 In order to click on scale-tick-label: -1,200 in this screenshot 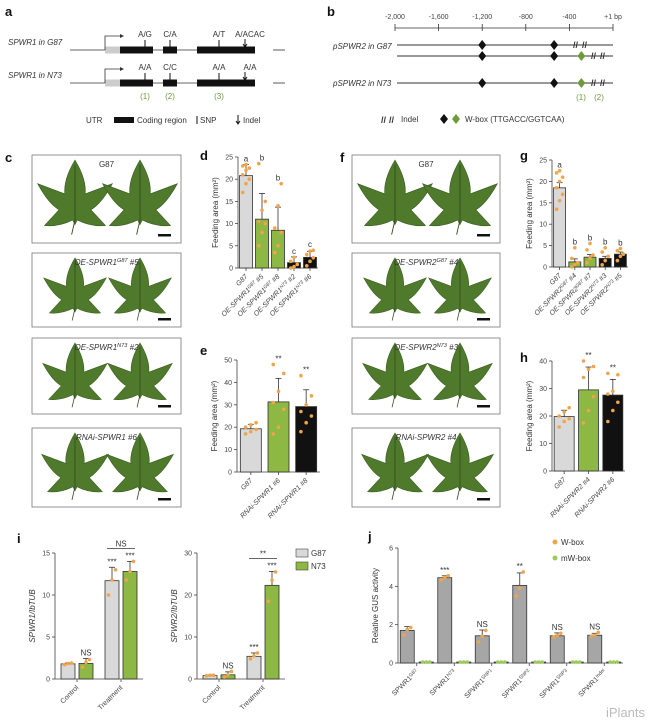, I will do `click(482, 17)`.